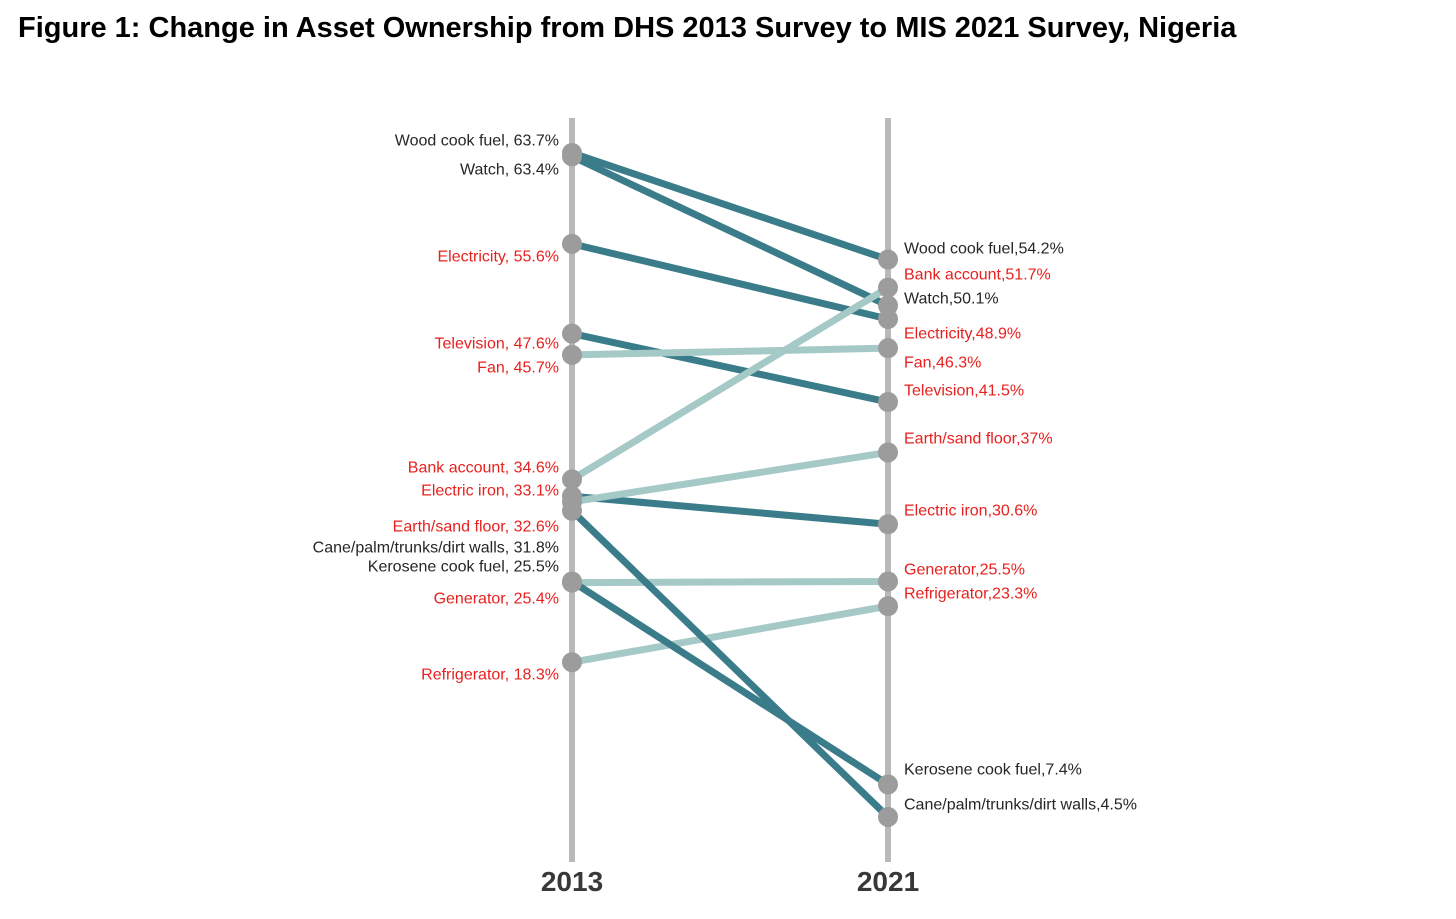 The height and width of the screenshot is (919, 1456). I want to click on label-2021-wood-cook-fuel: Wood cook fuel,54.2%, so click(984, 249).